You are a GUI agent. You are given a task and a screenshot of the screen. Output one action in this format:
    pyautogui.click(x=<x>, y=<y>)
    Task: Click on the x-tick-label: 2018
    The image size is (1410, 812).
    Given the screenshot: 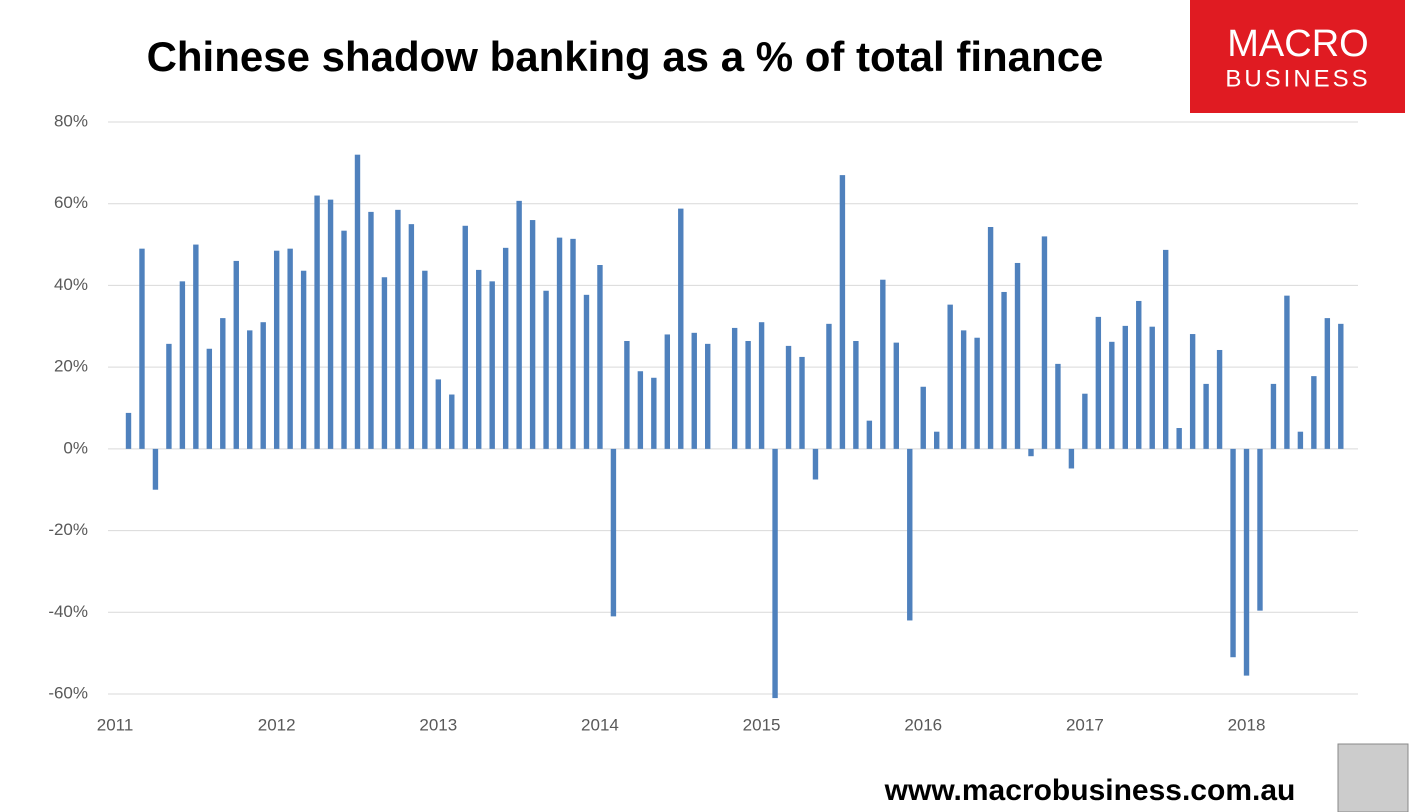 What is the action you would take?
    pyautogui.click(x=1247, y=724)
    